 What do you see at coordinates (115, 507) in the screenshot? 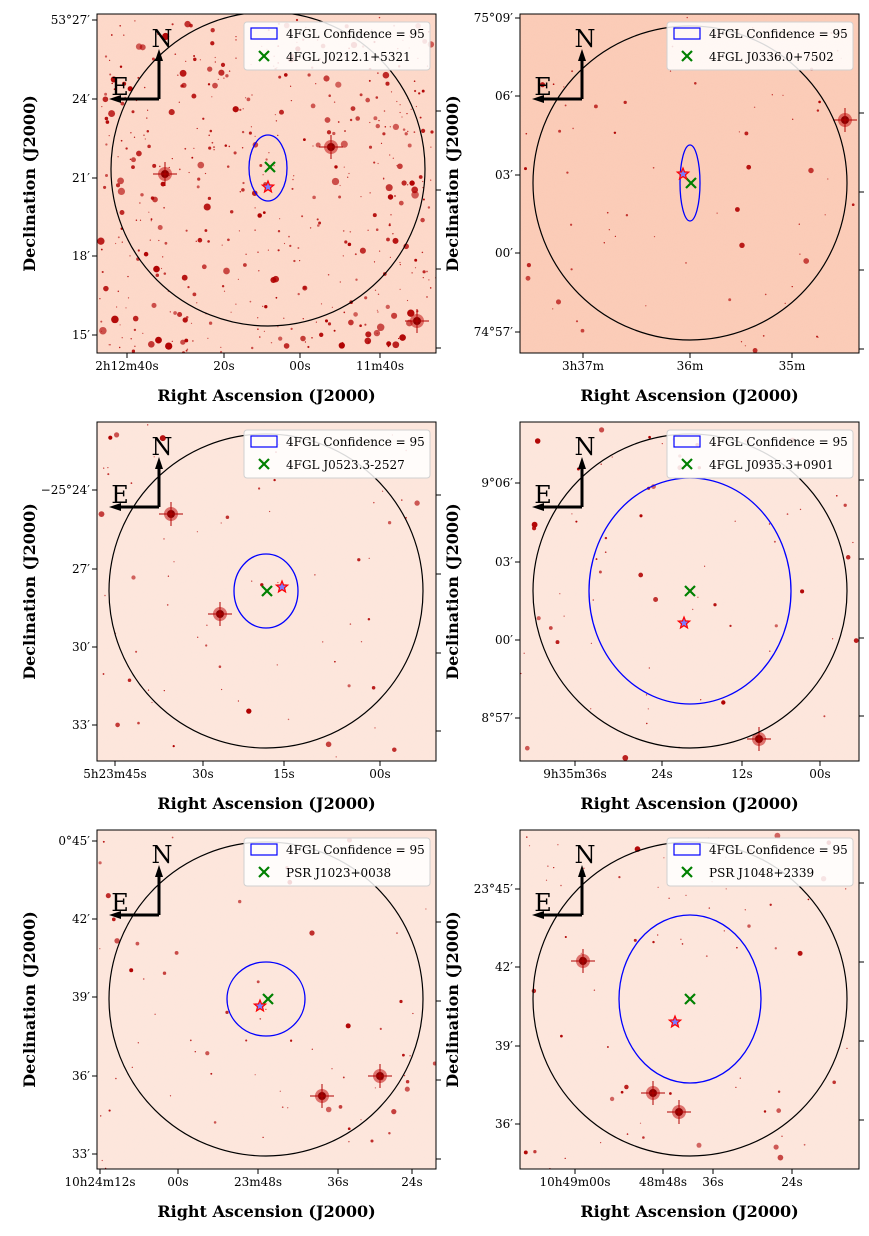
I see `east-arrowhead` at bounding box center [115, 507].